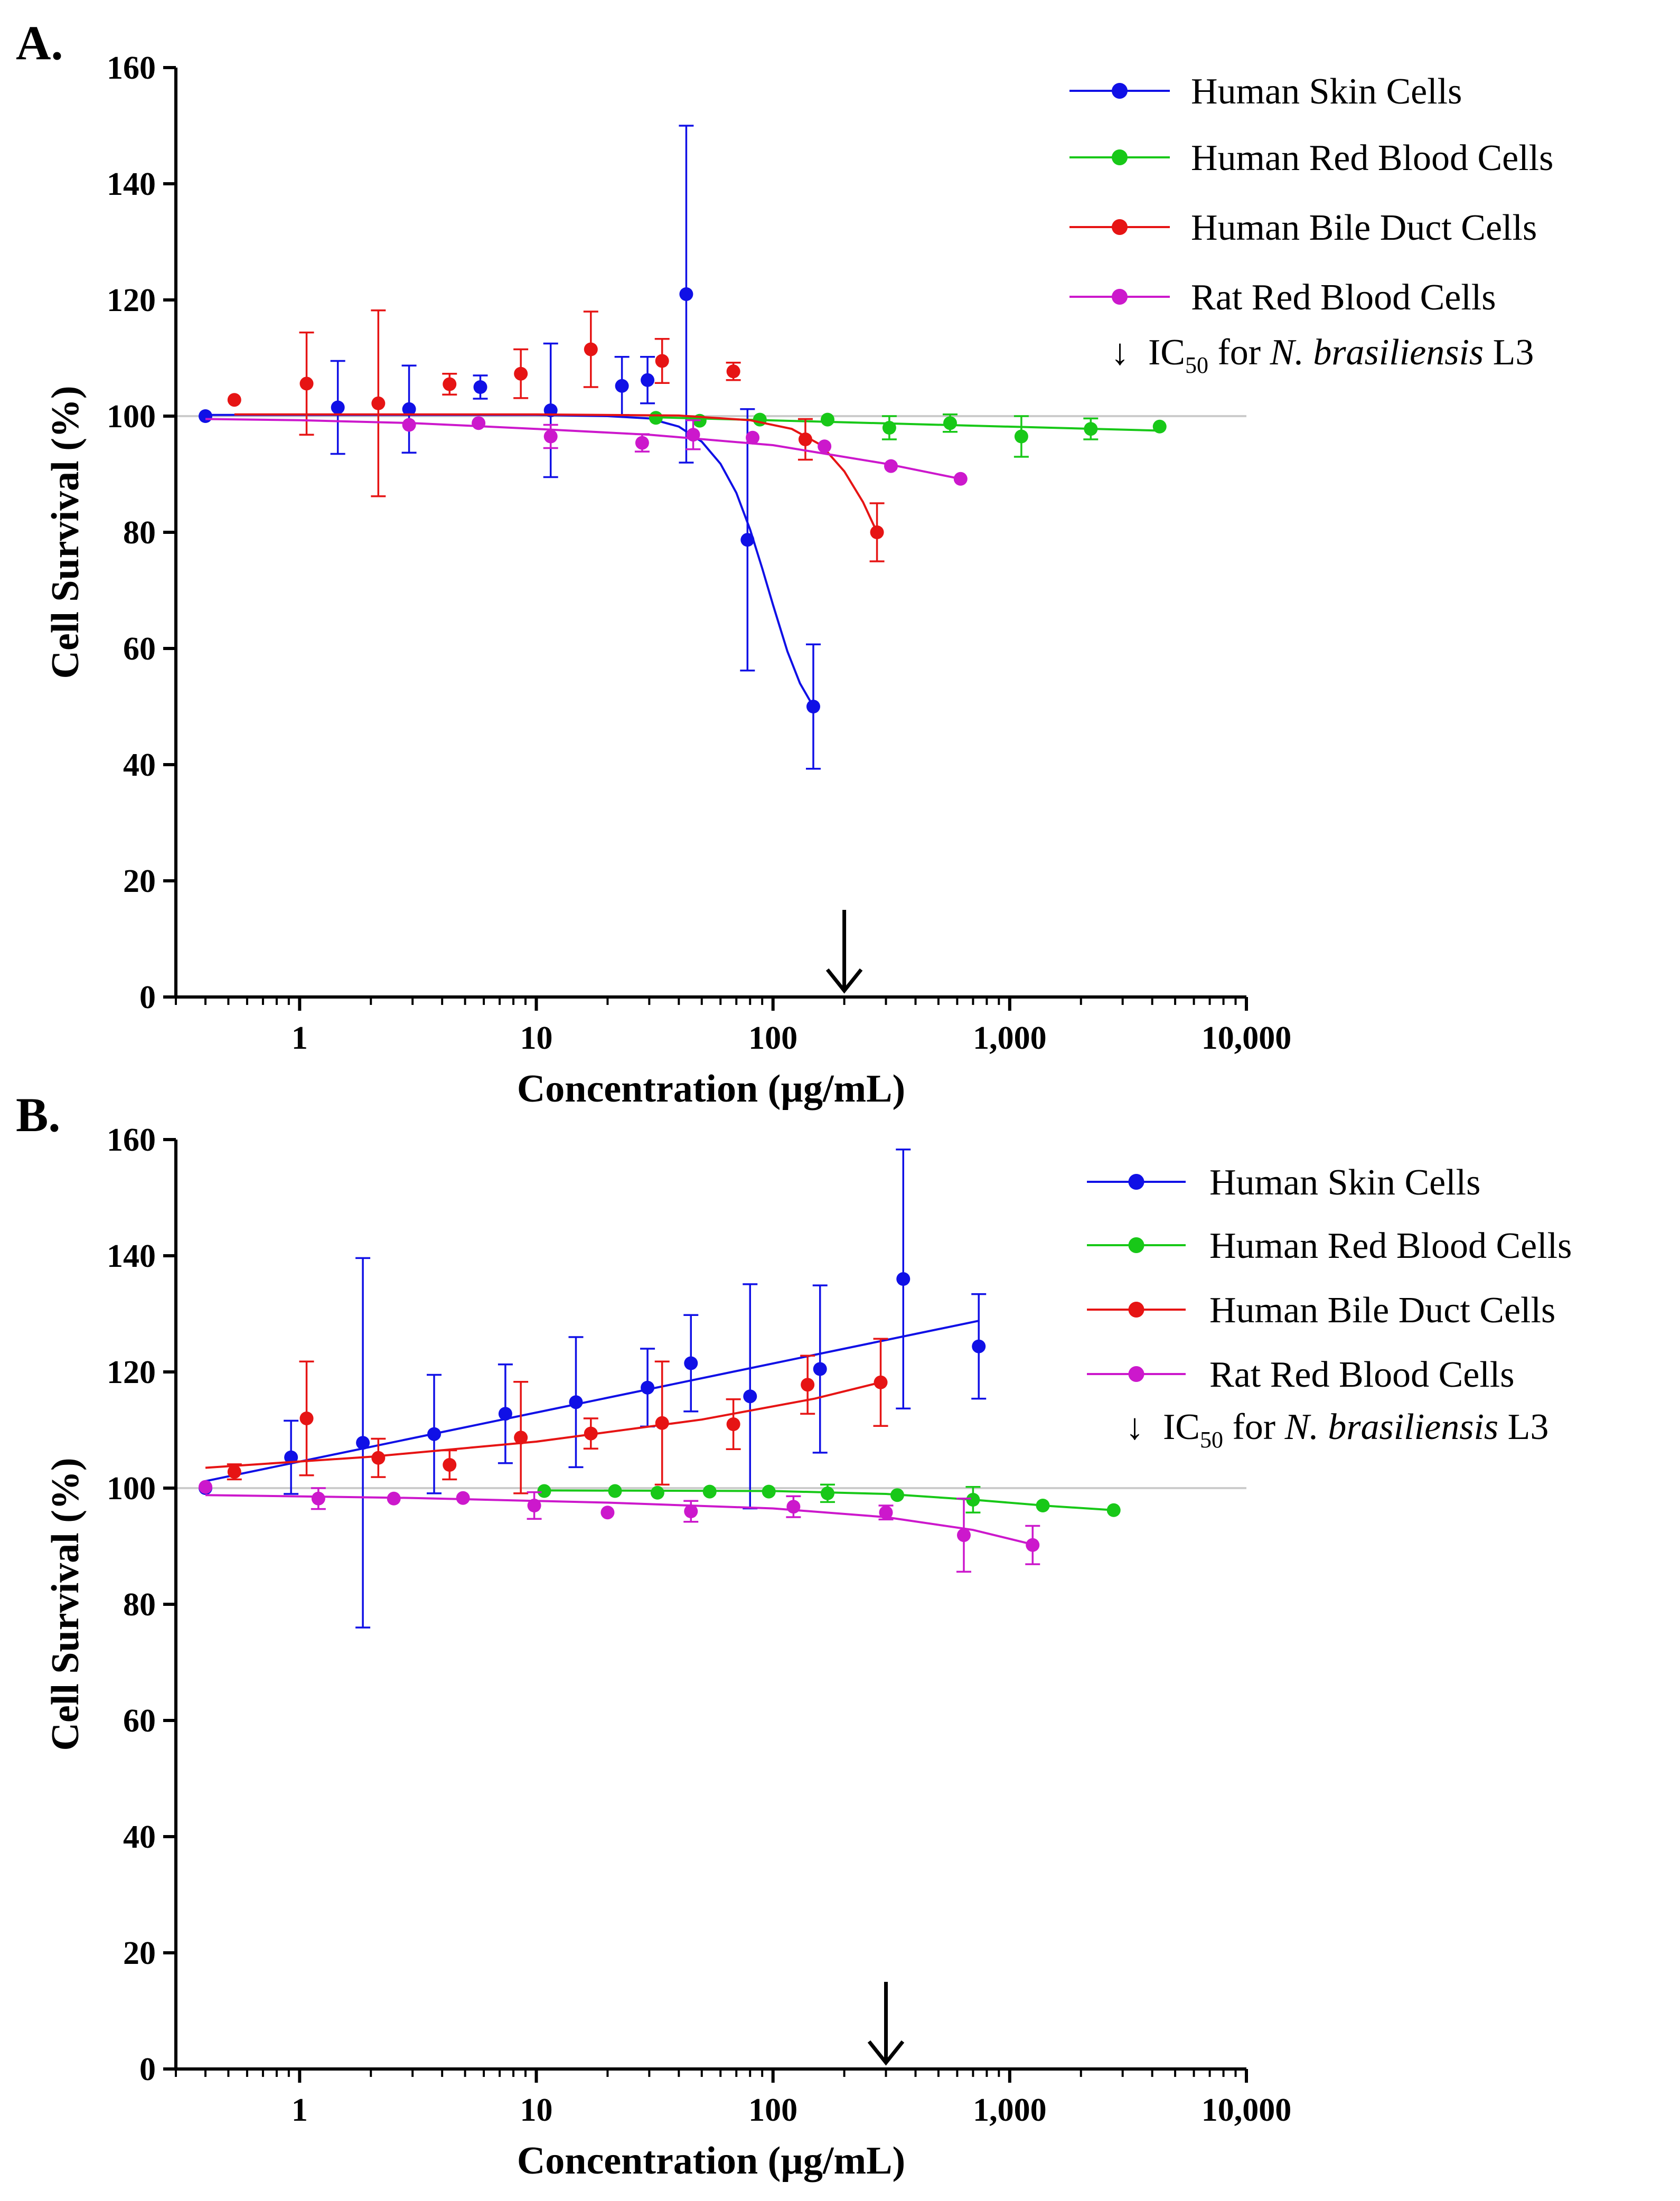  I want to click on y-tick-label: 80, so click(139, 533).